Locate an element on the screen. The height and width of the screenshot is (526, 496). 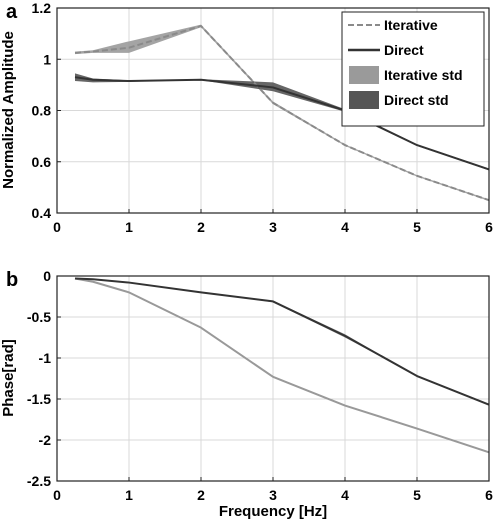
y-tick-label: -1.5 is located at coordinates (39, 399).